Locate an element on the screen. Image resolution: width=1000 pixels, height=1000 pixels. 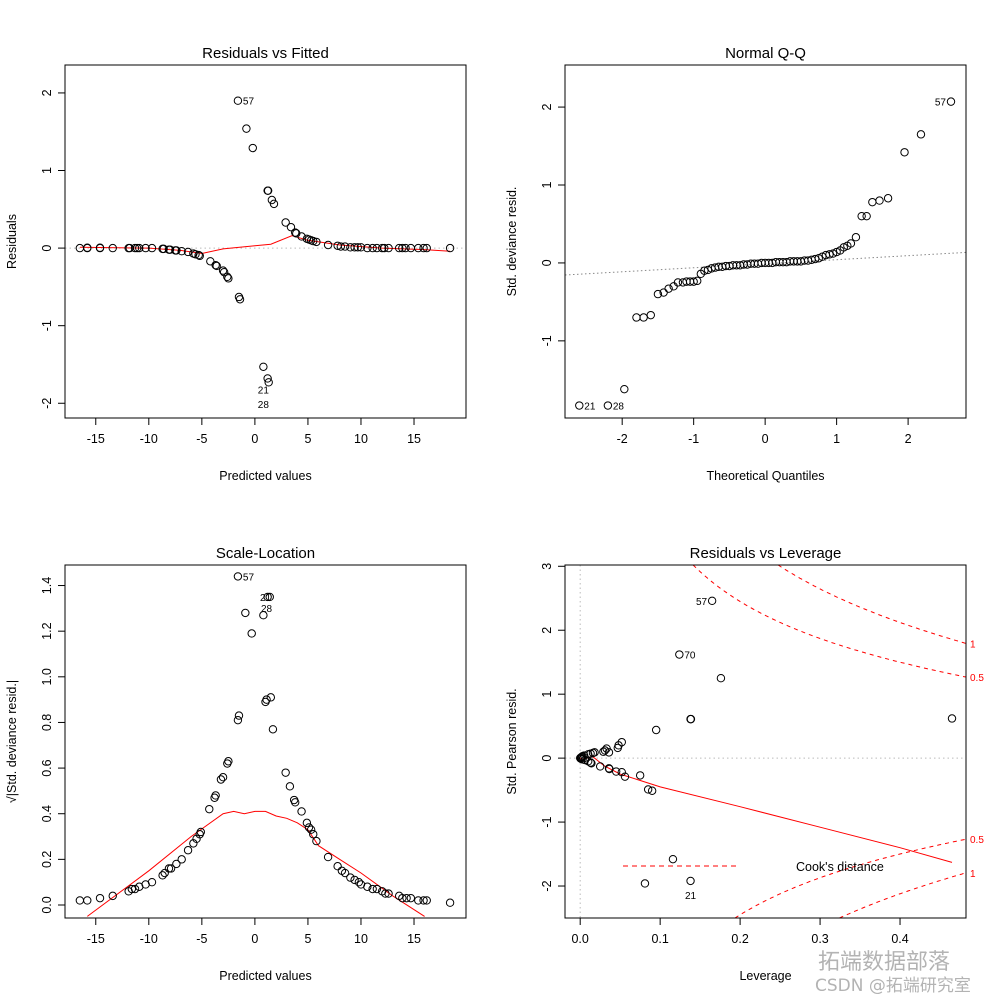
x-tick-label: 2 is located at coordinates (908, 439).